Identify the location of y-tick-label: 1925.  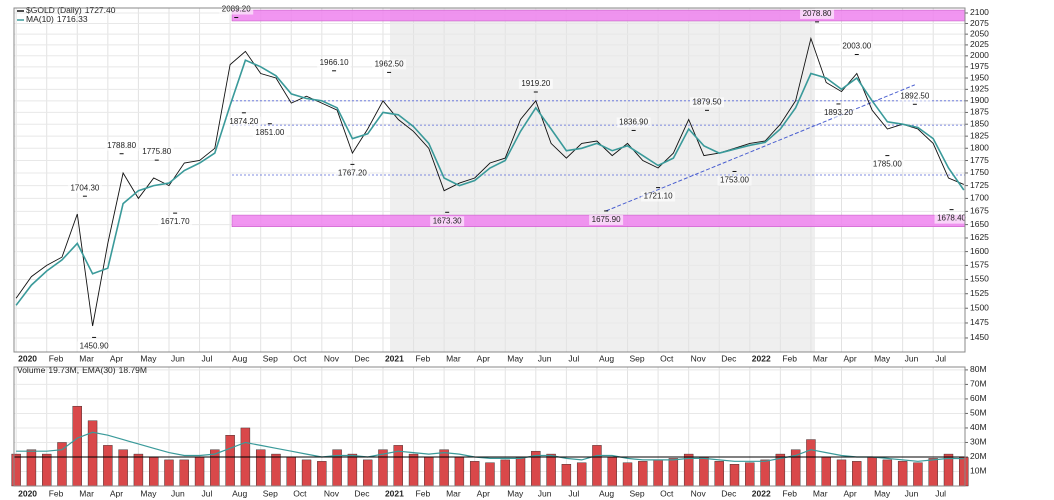
(979, 89).